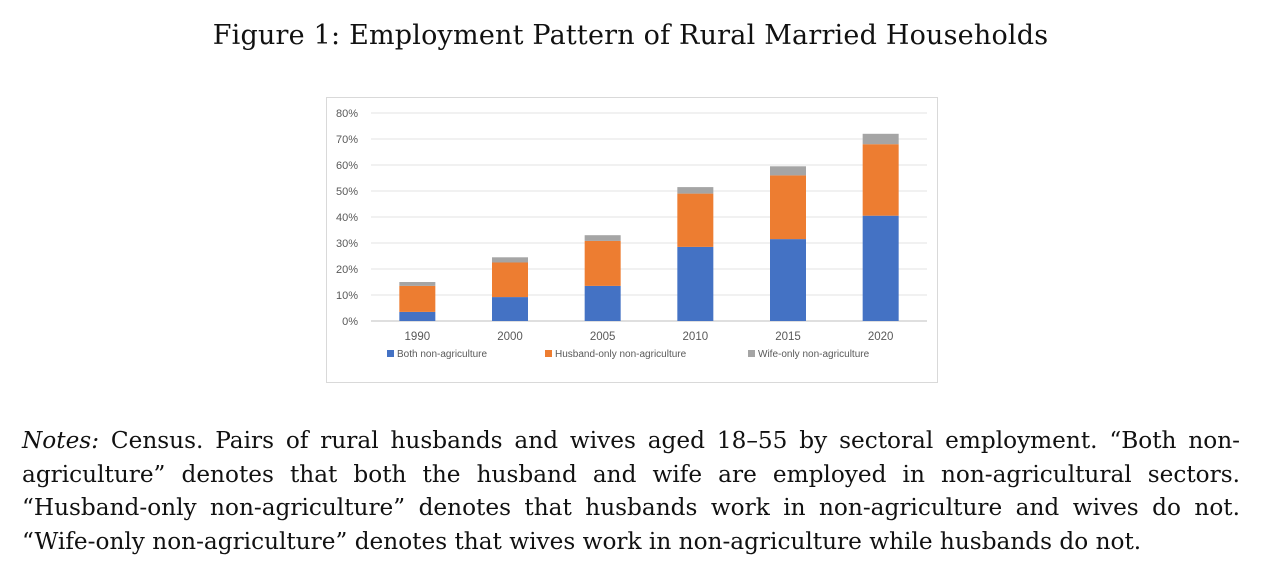 Image resolution: width=1261 pixels, height=581 pixels. What do you see at coordinates (347, 166) in the screenshot?
I see `y-tick-label: 60%` at bounding box center [347, 166].